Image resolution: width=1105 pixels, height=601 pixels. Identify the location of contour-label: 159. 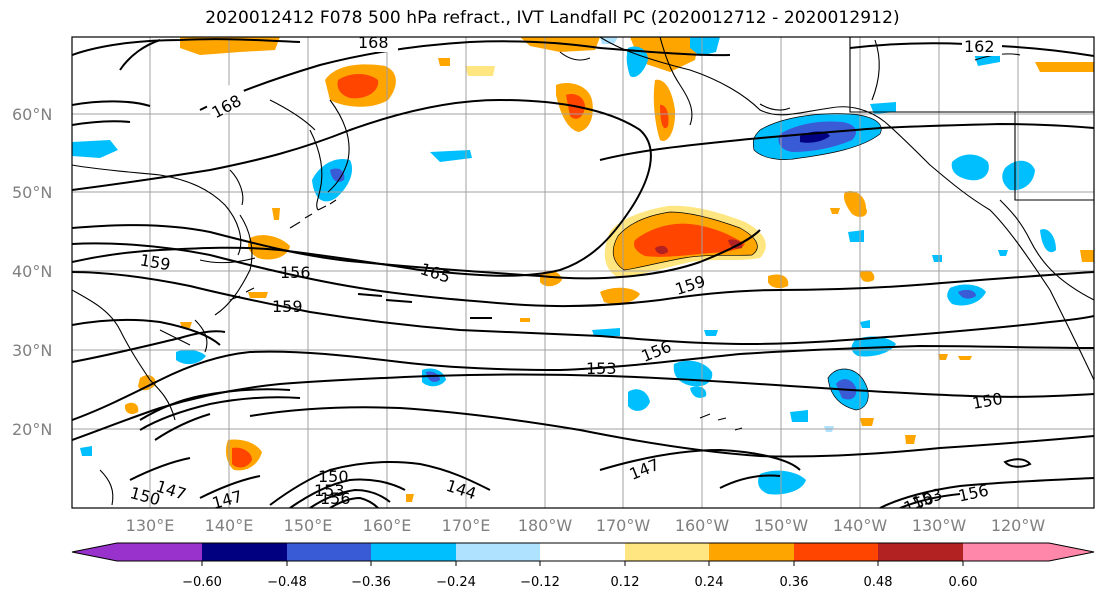
(287, 306).